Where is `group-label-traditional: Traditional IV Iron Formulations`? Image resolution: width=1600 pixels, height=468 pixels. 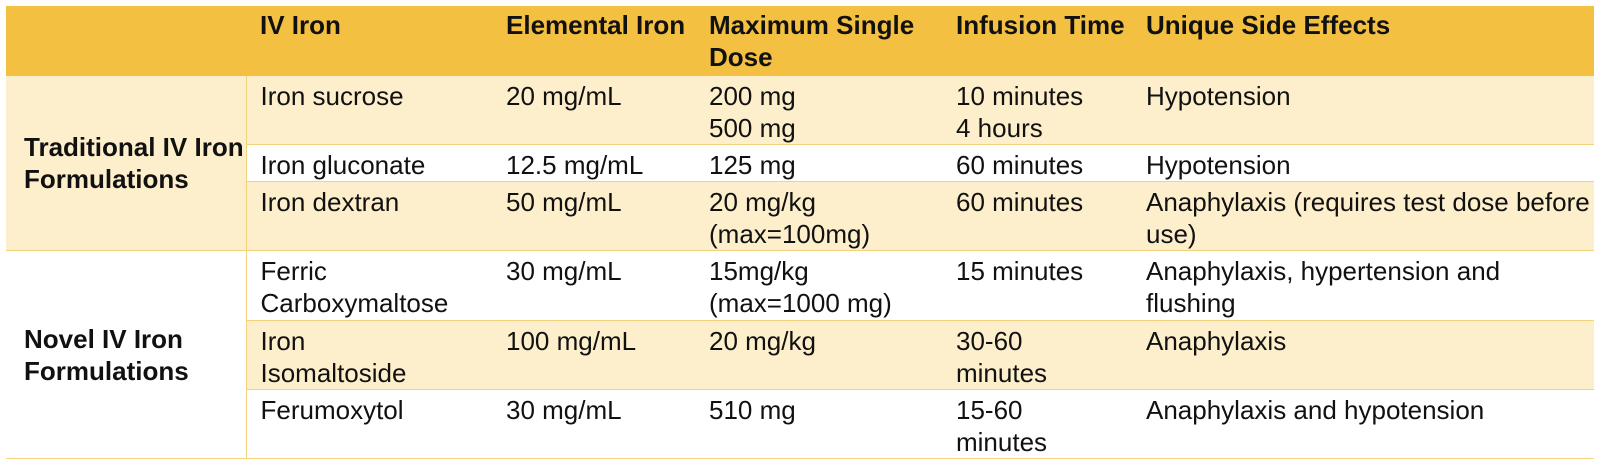
group-label-traditional: Traditional IV Iron Formulations is located at coordinates (126, 163).